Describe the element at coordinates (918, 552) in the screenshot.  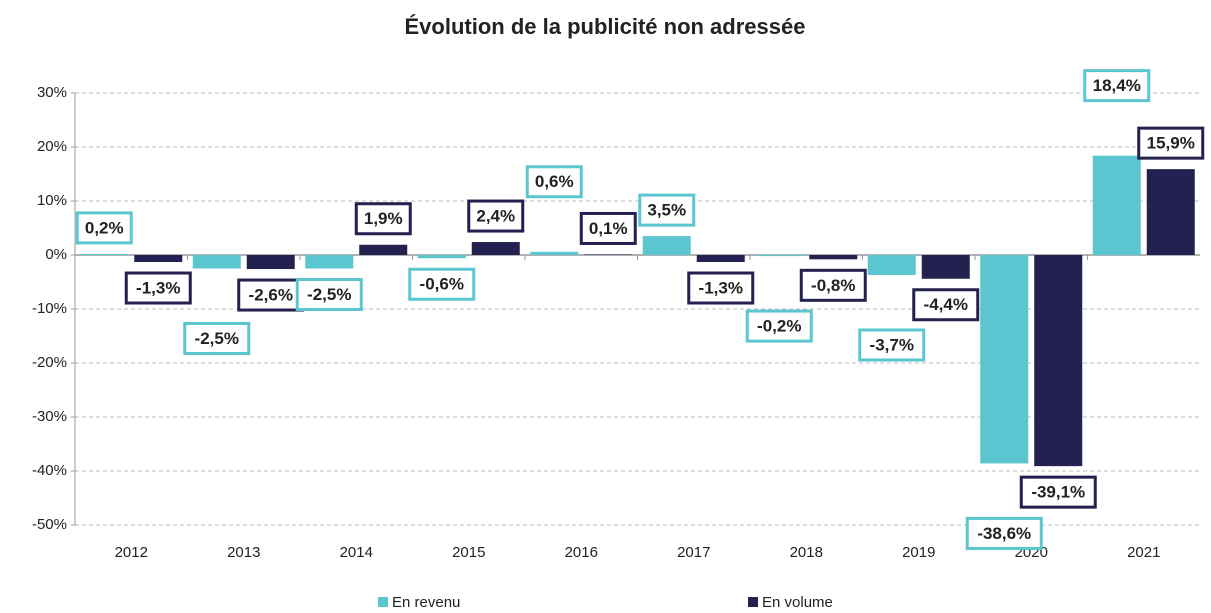
I see `x-tick-label: 2019` at that location.